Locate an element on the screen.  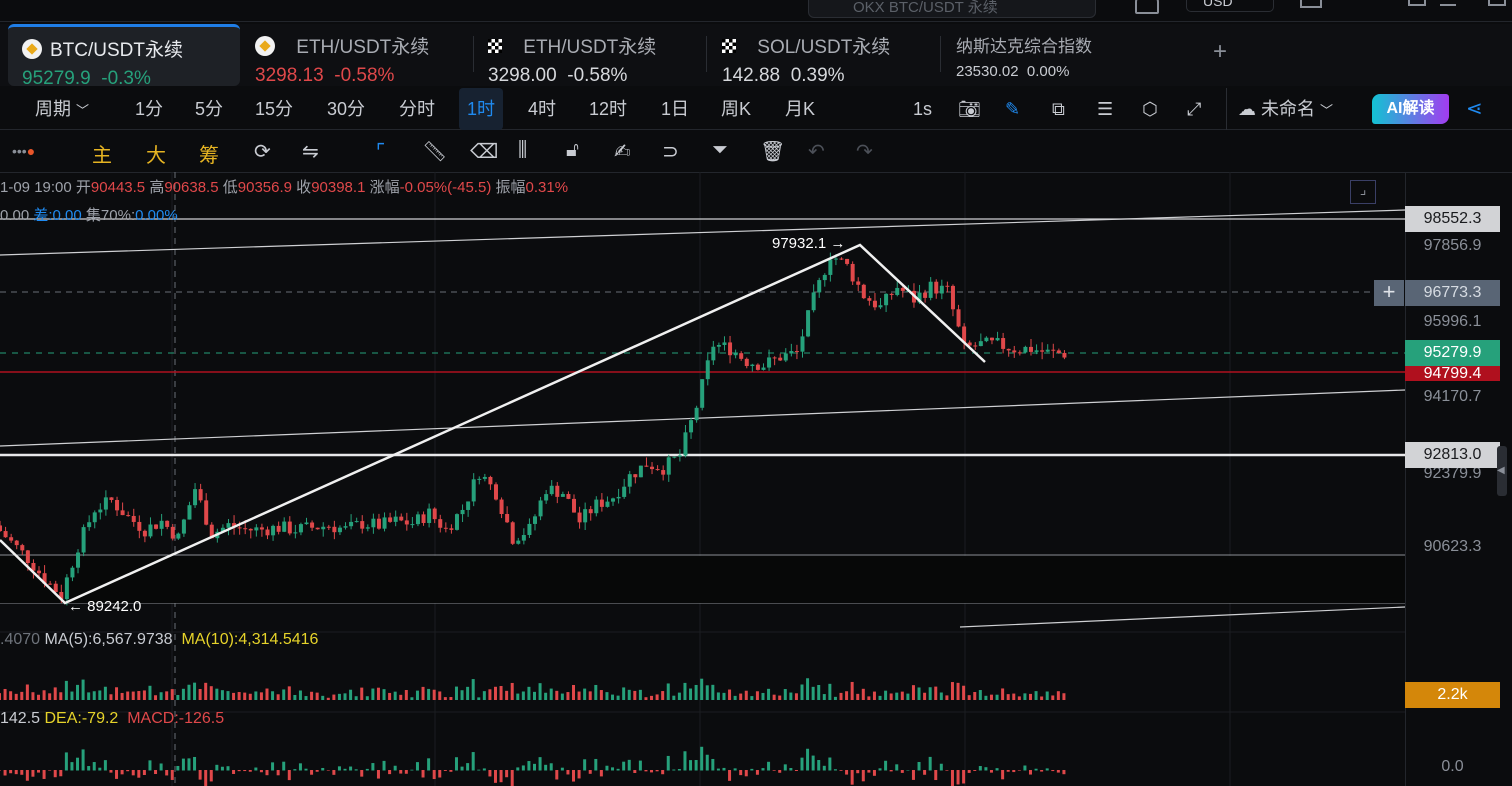
expand-icon: ⌟ is located at coordinates (1363, 192).